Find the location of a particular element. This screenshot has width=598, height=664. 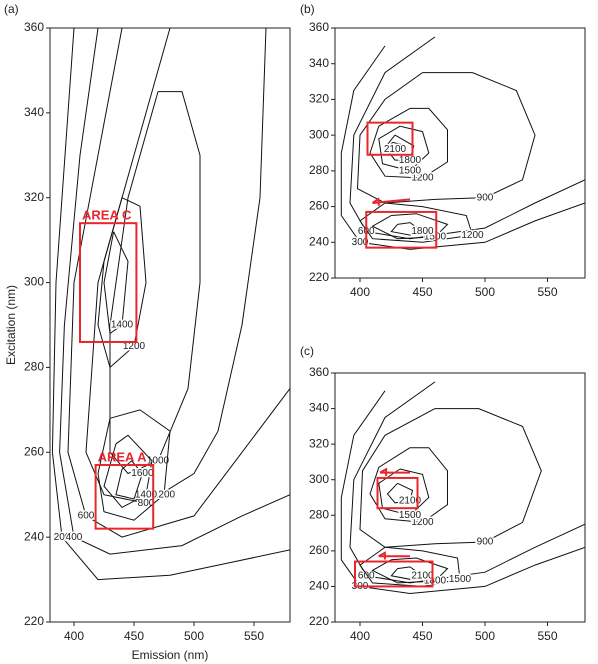

contour-label: 300 is located at coordinates (360, 242).